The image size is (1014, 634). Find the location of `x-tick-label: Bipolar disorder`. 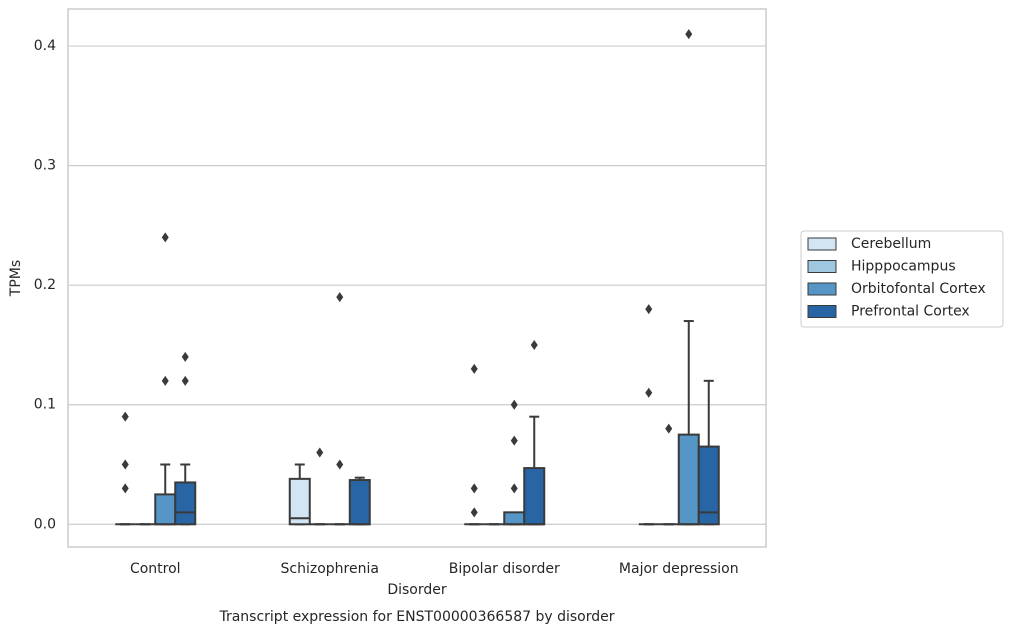

x-tick-label: Bipolar disorder is located at coordinates (504, 569).